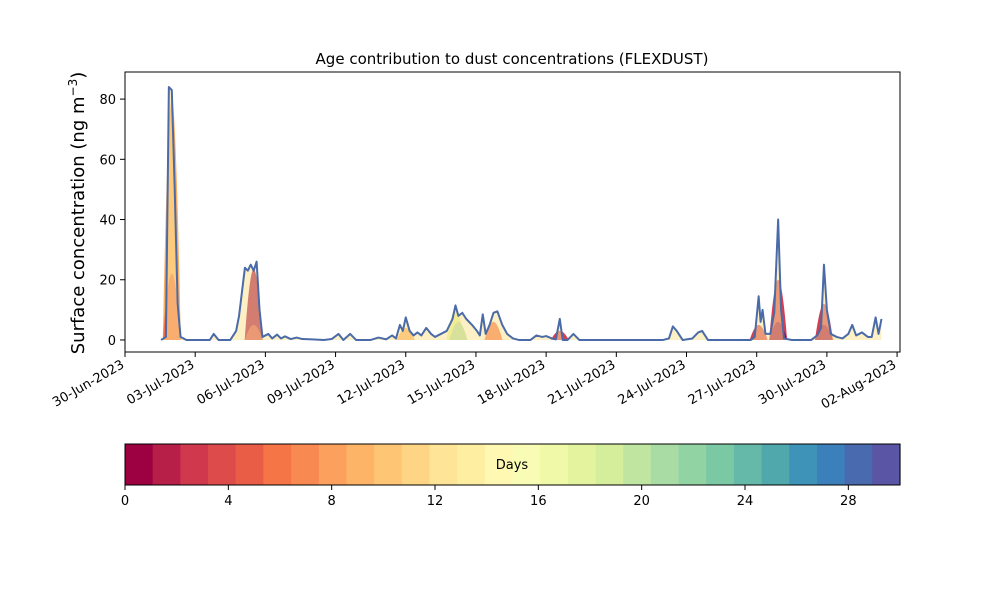  I want to click on y-axis-label: Surface concentration (ng m−3), so click(77, 213).